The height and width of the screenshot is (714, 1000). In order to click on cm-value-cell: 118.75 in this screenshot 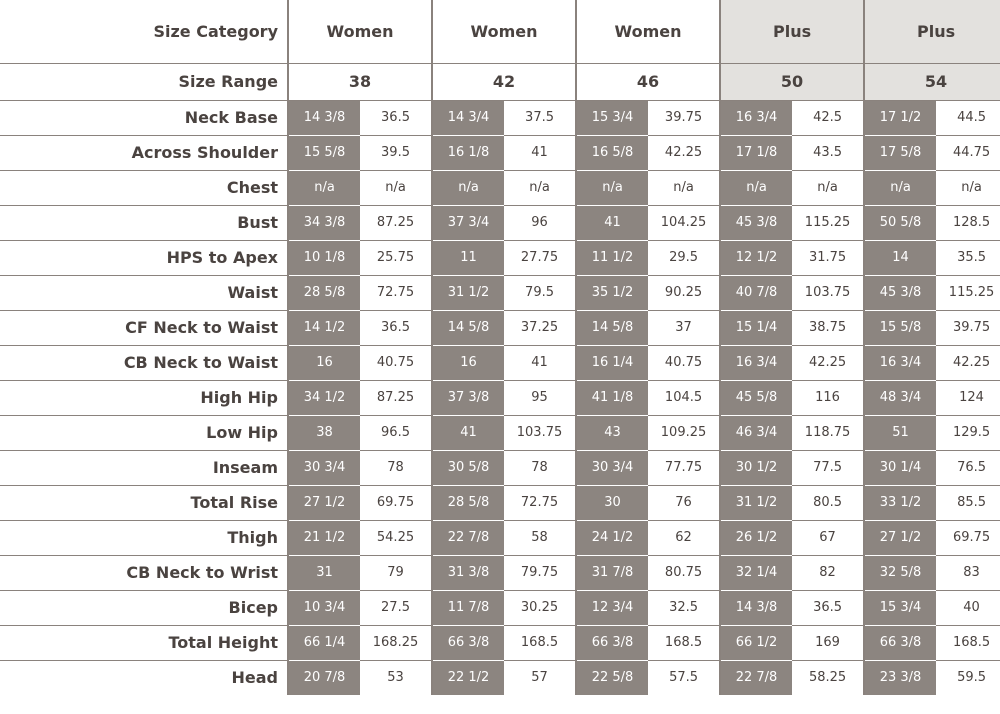, I will do `click(829, 433)`.